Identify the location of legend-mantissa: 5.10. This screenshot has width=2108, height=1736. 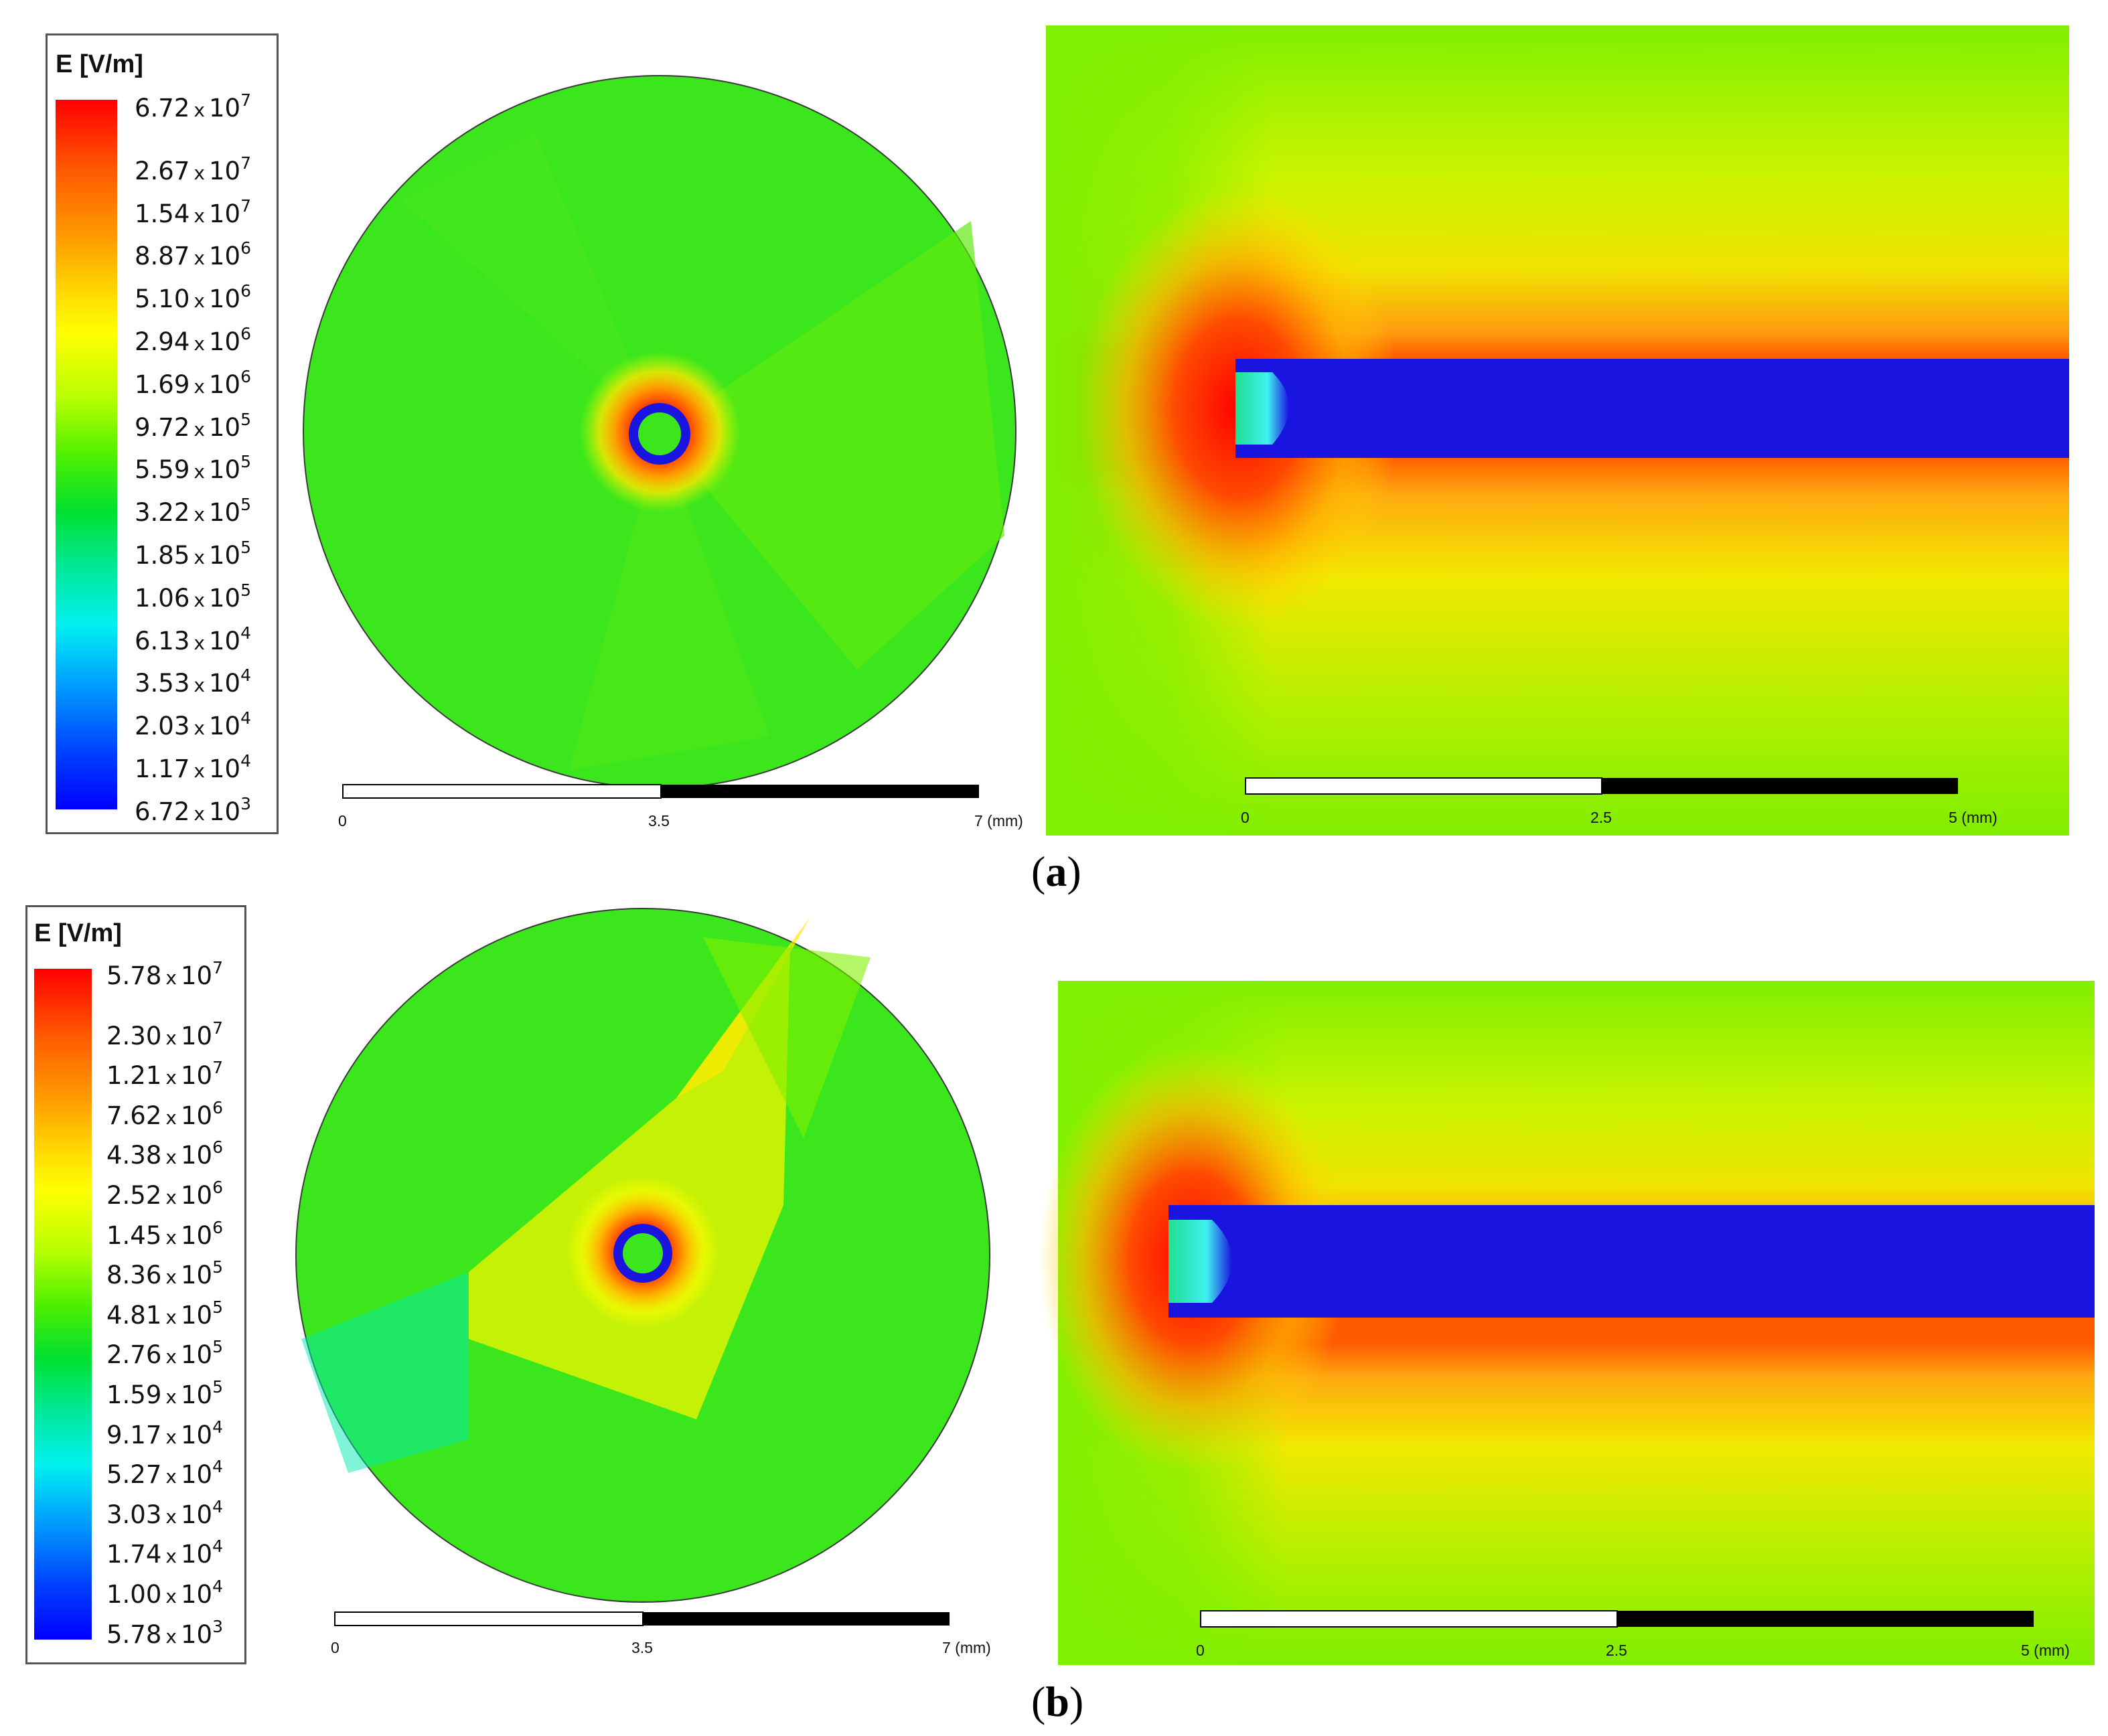
(163, 299).